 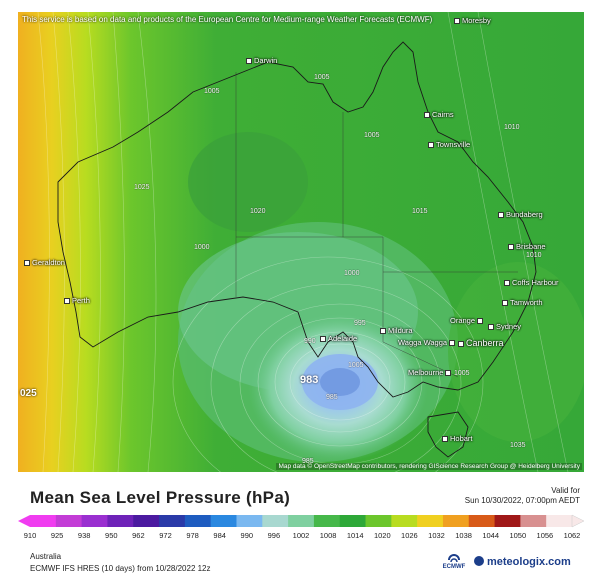 I want to click on low-center-label: 983, so click(x=309, y=380).